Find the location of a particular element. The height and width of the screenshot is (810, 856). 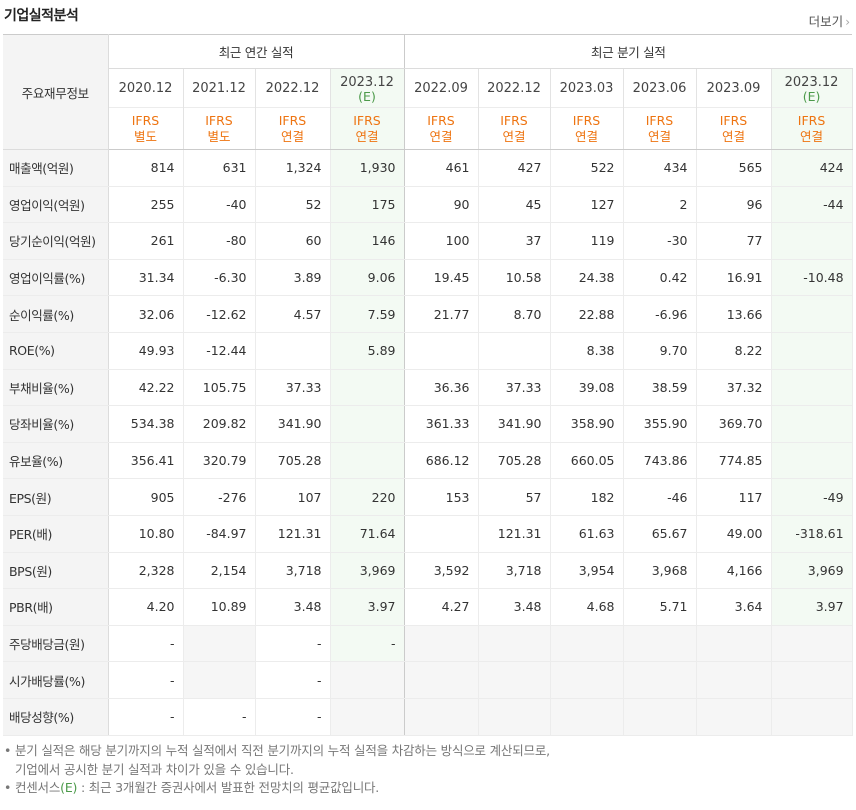

value-cell: 8.38 is located at coordinates (587, 351).